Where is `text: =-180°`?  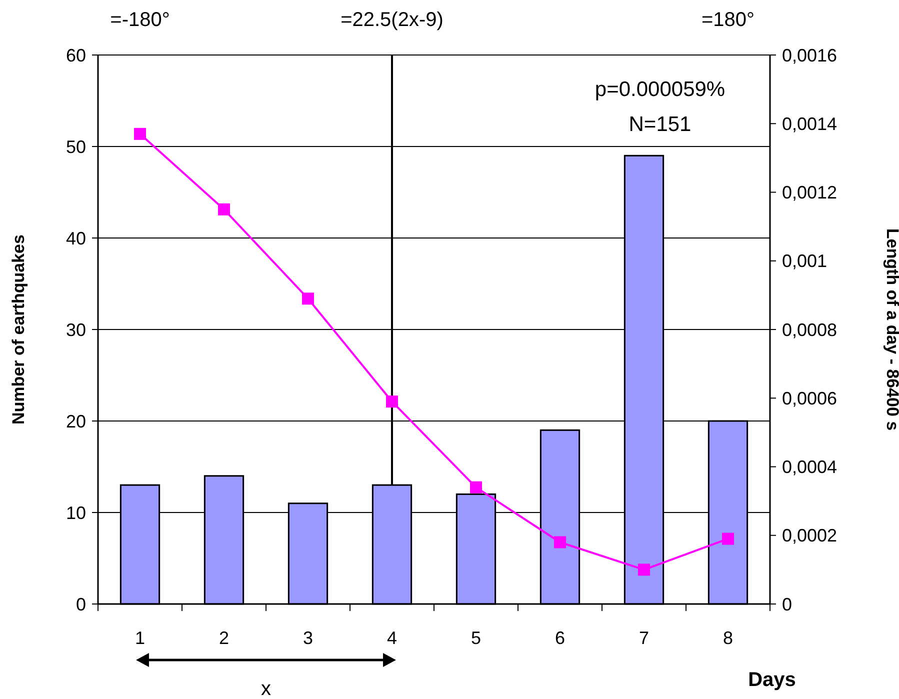 text: =-180° is located at coordinates (140, 20).